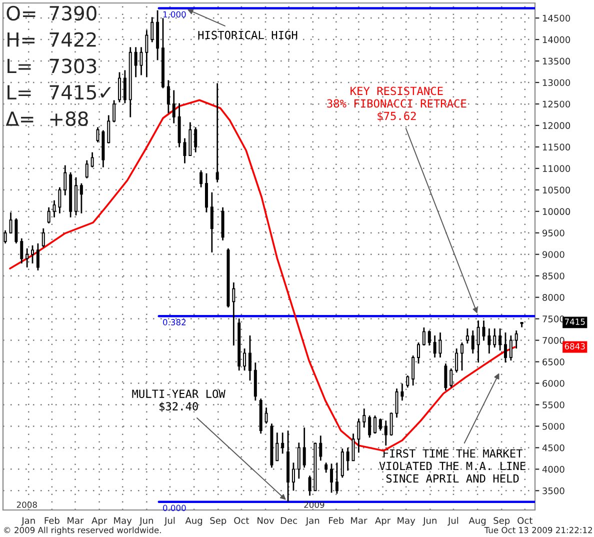 This screenshot has width=594, height=537. I want to click on annotation: Δ= +88, so click(47, 118).